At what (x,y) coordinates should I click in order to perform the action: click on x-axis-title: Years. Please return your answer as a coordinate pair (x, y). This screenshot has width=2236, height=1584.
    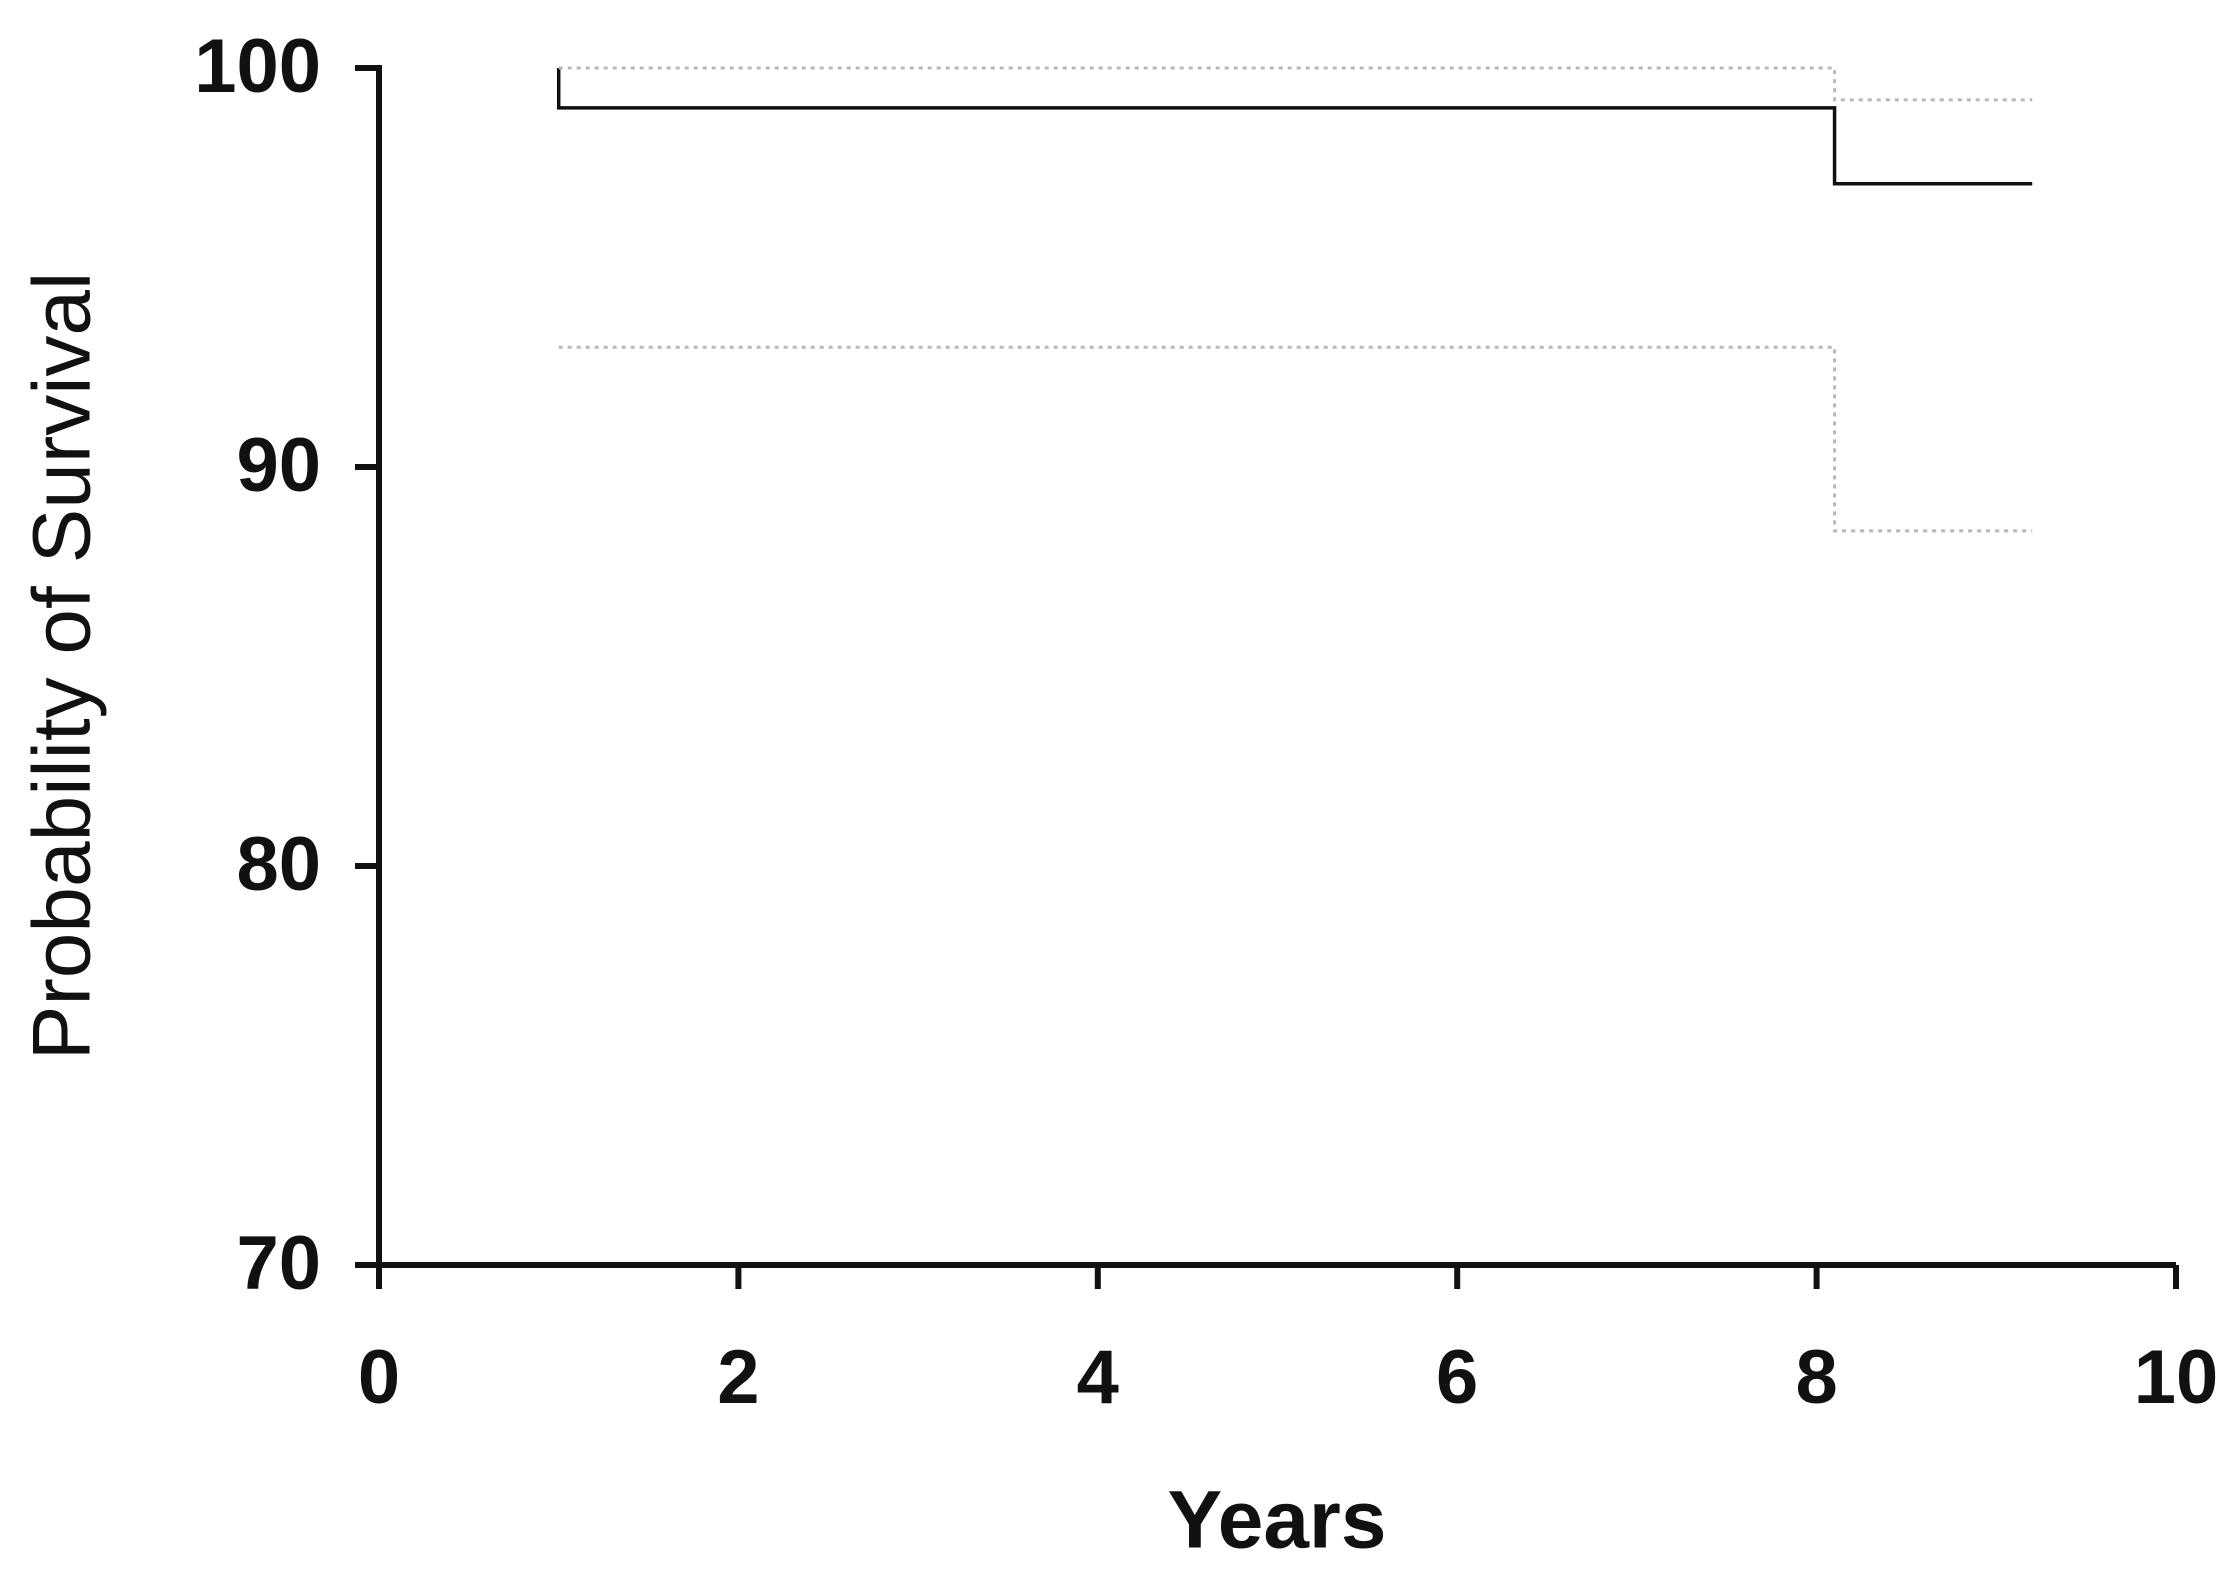
    Looking at the image, I should click on (1277, 1520).